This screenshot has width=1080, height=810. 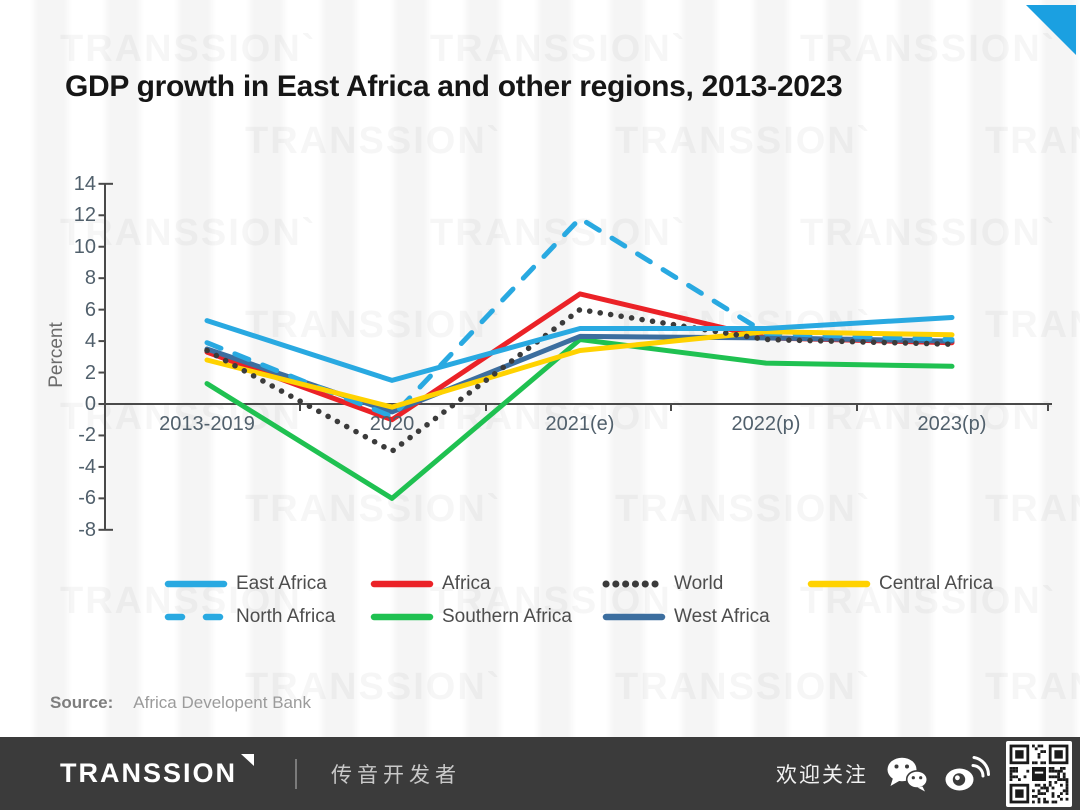 I want to click on source-line: Source: Africa Developent Bank, so click(x=180, y=703).